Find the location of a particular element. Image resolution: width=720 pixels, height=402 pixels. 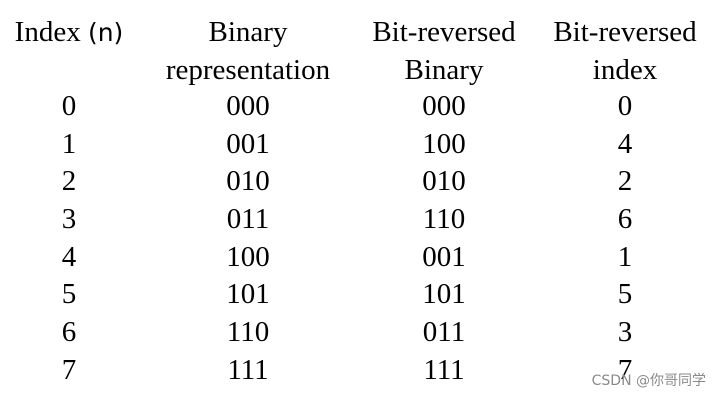

header-bit-reversed-binary: Bit-reversed Binary is located at coordinates (444, 44).